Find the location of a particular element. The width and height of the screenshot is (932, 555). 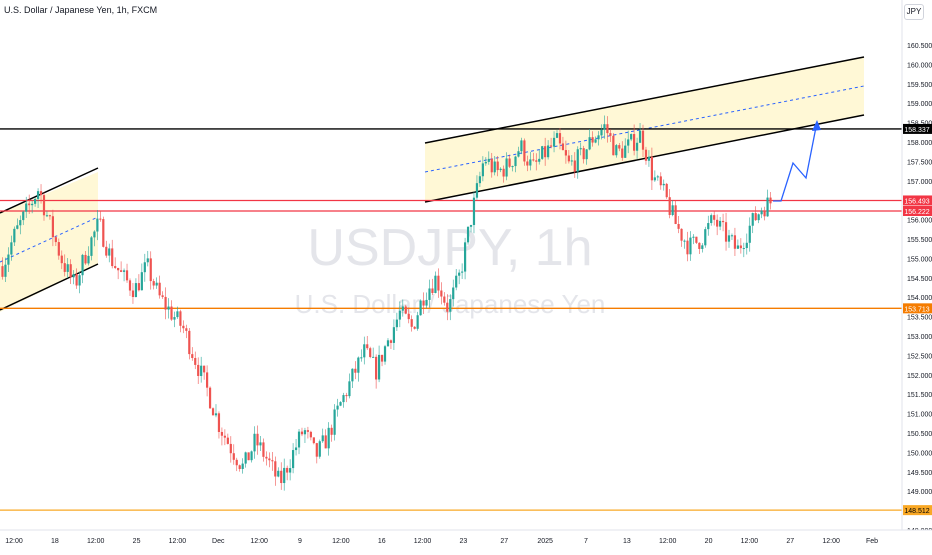

projection-path is located at coordinates (795, 161).